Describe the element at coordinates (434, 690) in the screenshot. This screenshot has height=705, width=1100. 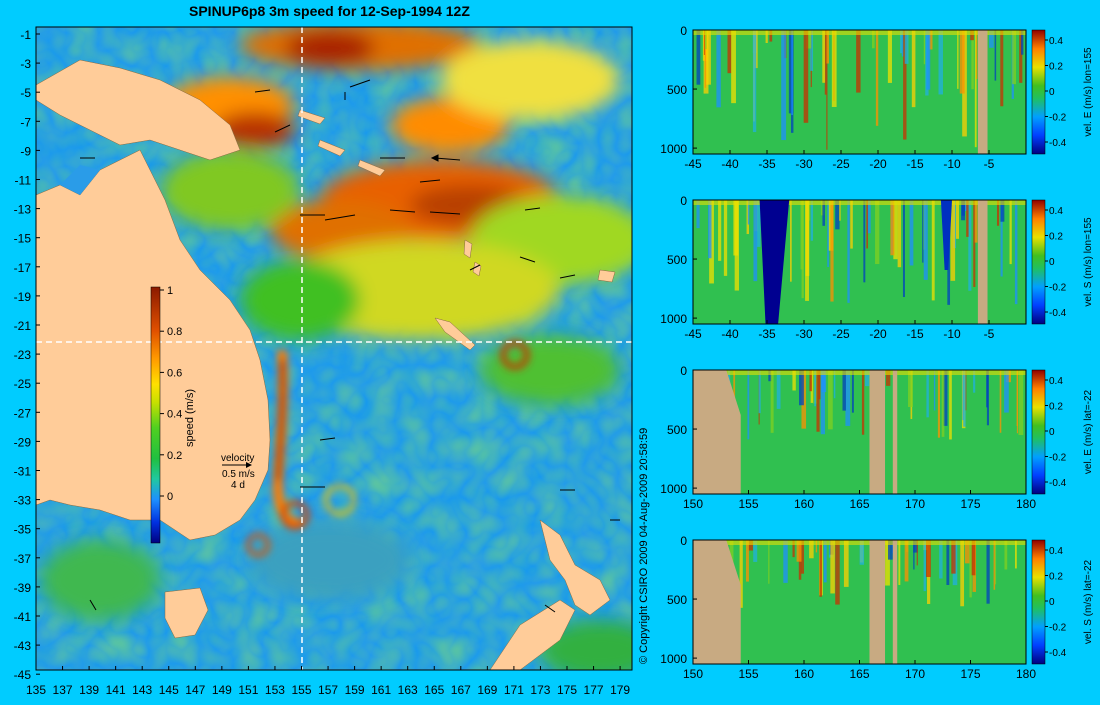
I see `lon-tick-label: 165` at that location.